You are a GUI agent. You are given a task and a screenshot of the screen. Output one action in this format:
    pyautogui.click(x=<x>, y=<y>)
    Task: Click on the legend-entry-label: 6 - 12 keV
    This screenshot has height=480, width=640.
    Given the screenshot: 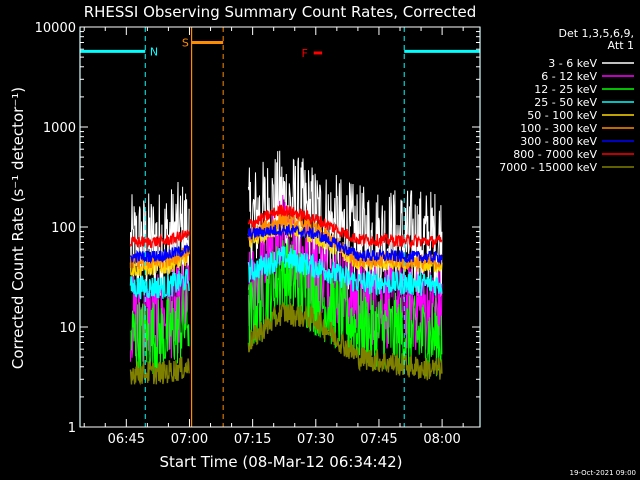 What is the action you would take?
    pyautogui.click(x=569, y=76)
    